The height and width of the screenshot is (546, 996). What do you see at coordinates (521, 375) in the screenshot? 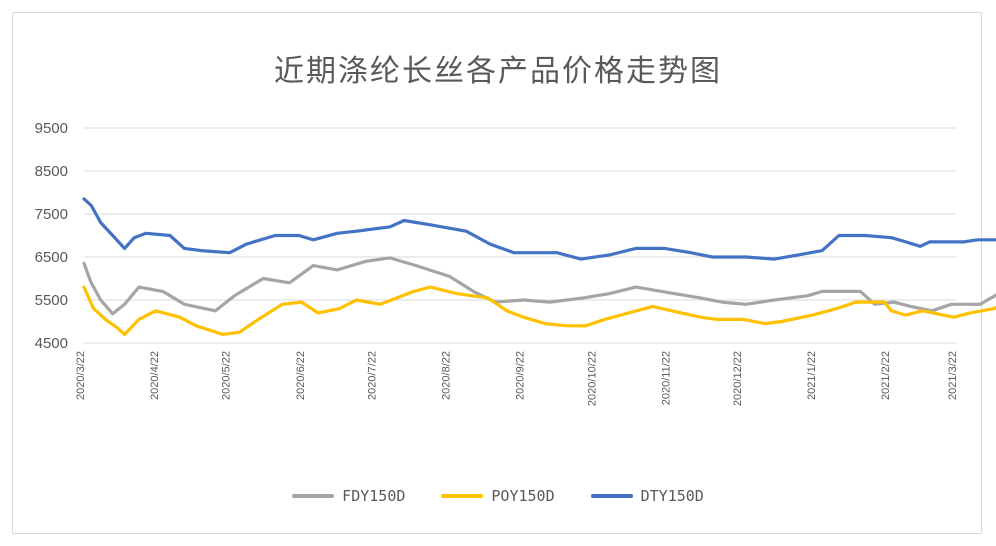
I see `x-tick-label: 2020/9/22` at bounding box center [521, 375].